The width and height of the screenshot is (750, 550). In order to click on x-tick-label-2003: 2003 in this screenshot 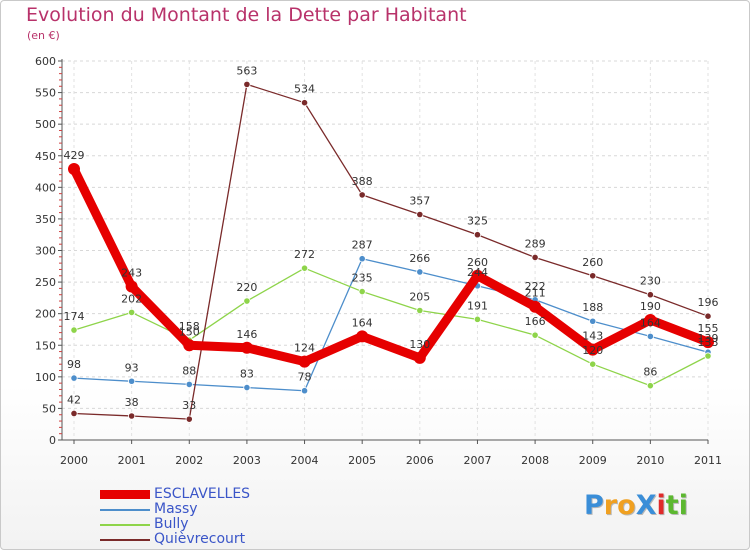, I will do `click(247, 460)`.